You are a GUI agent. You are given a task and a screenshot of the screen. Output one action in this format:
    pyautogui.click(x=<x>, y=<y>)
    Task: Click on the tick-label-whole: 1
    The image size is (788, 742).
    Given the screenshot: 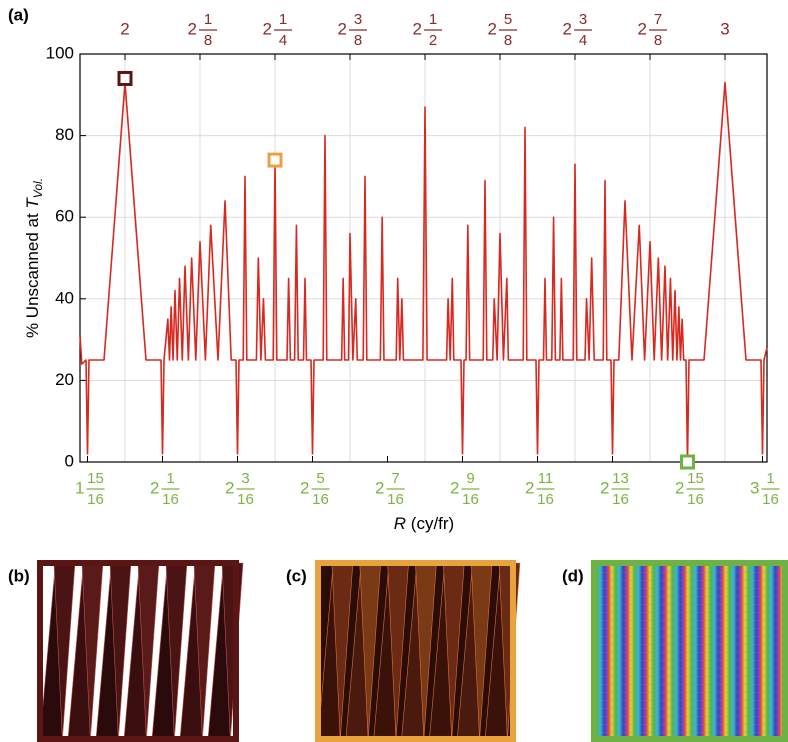 What is the action you would take?
    pyautogui.click(x=79, y=487)
    